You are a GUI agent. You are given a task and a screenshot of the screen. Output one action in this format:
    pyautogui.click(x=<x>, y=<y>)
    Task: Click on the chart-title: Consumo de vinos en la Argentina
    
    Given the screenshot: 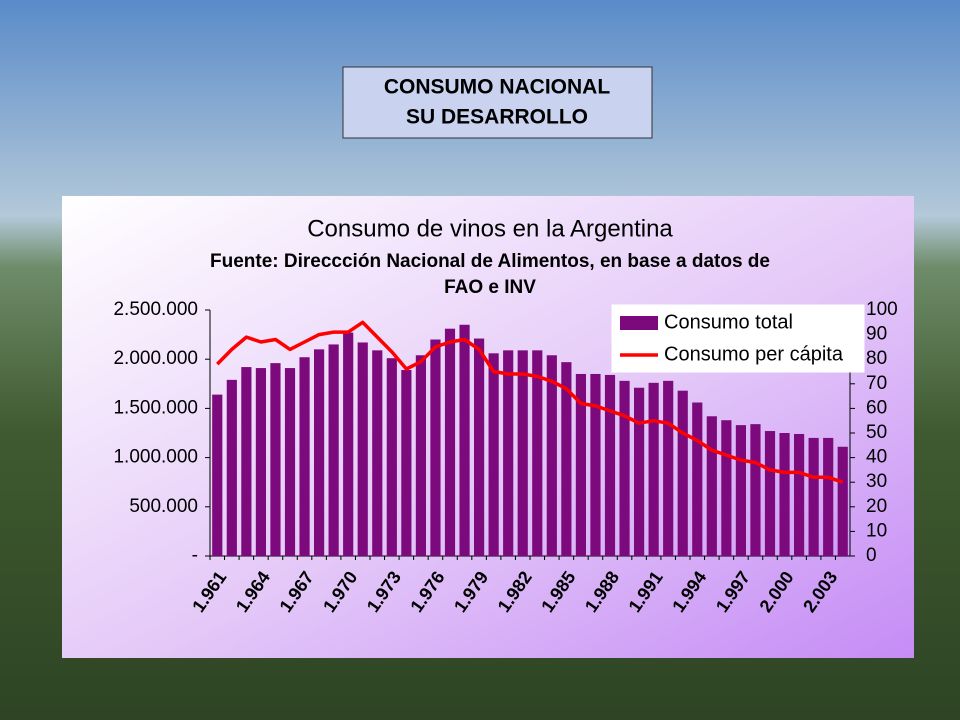 What is the action you would take?
    pyautogui.click(x=490, y=228)
    